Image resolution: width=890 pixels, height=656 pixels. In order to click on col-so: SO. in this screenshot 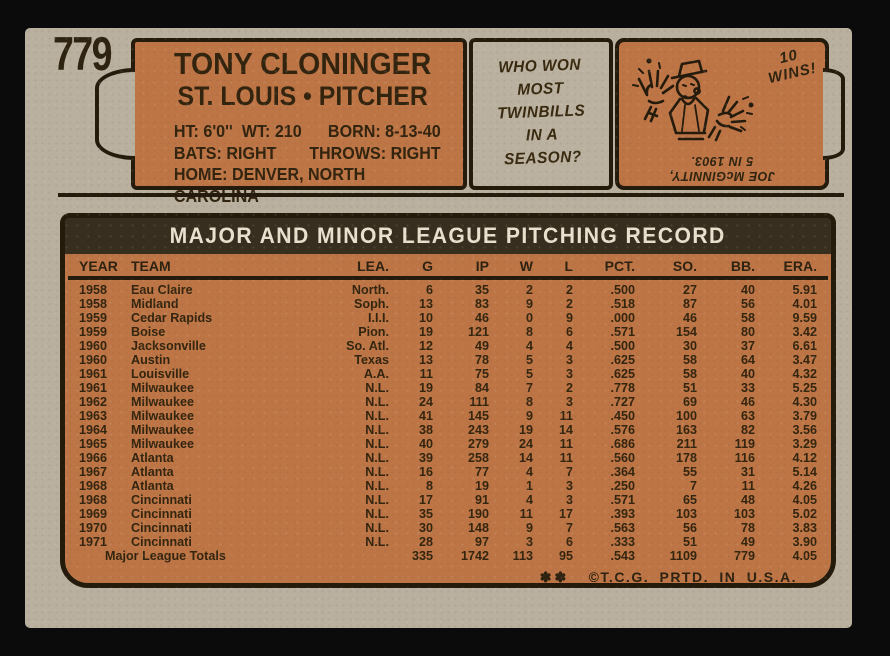, I will do `click(684, 266)`.